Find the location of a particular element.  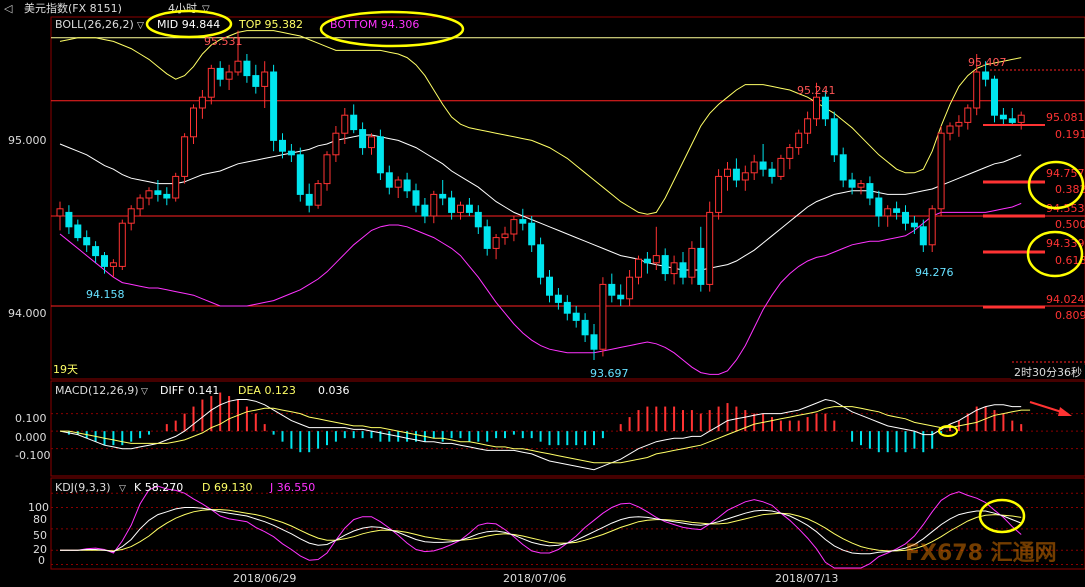

macd-diff-label: DIFF 0.141 is located at coordinates (189, 390).